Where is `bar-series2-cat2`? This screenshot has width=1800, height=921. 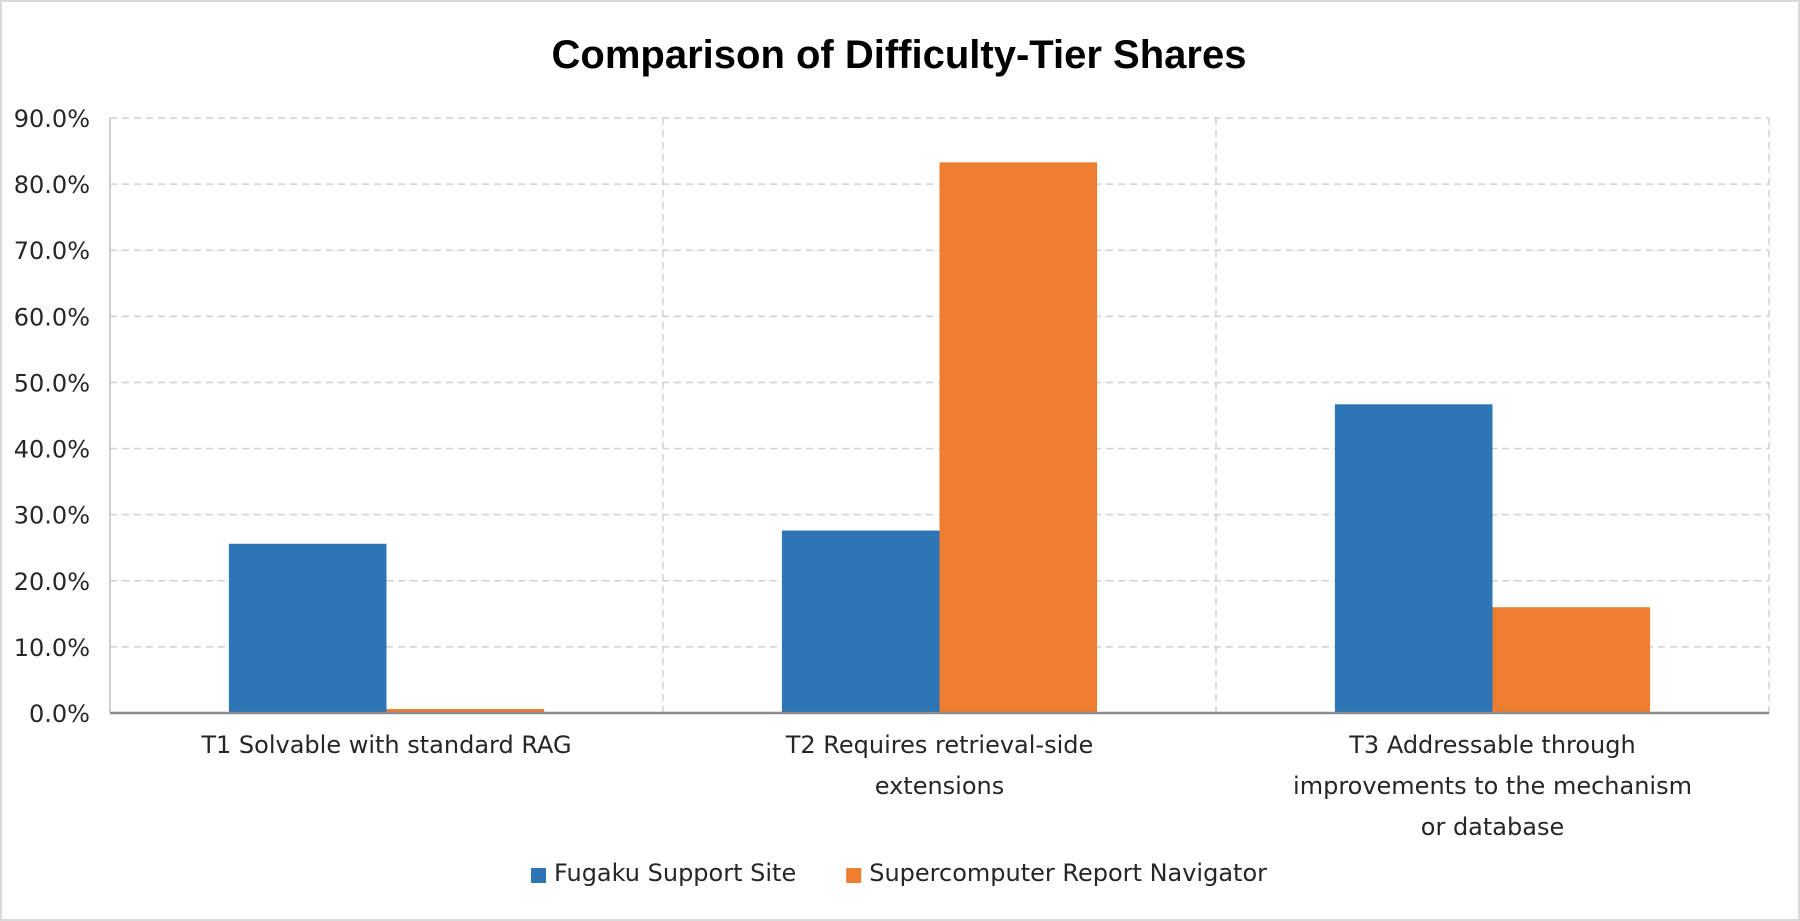 bar-series2-cat2 is located at coordinates (1018, 438).